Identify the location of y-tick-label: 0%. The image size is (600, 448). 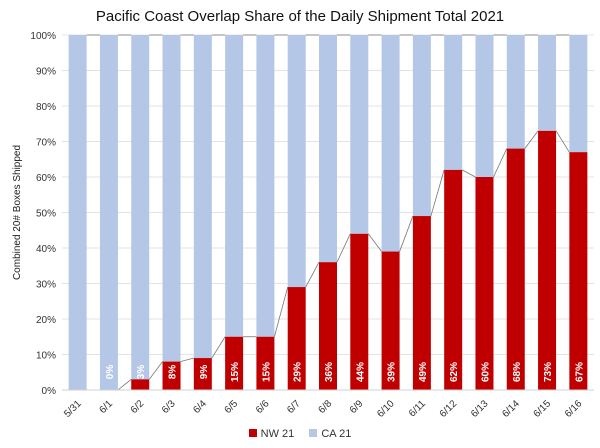
(49, 391).